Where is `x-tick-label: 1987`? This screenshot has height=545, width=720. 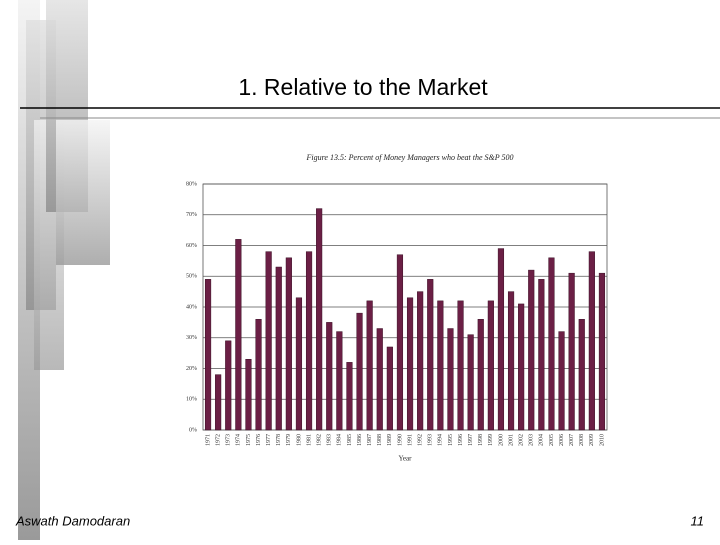
x-tick-label: 1987 is located at coordinates (370, 440).